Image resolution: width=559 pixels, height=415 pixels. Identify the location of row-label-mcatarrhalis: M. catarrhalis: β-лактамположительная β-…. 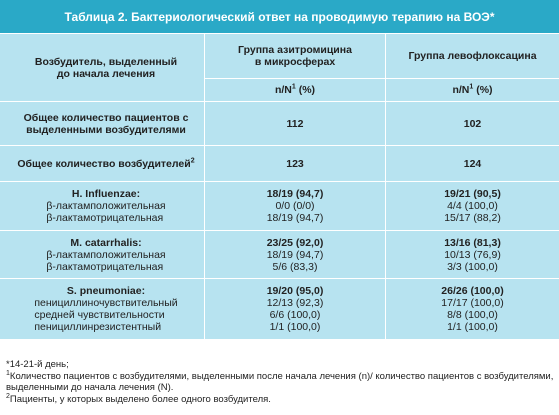
(102, 254).